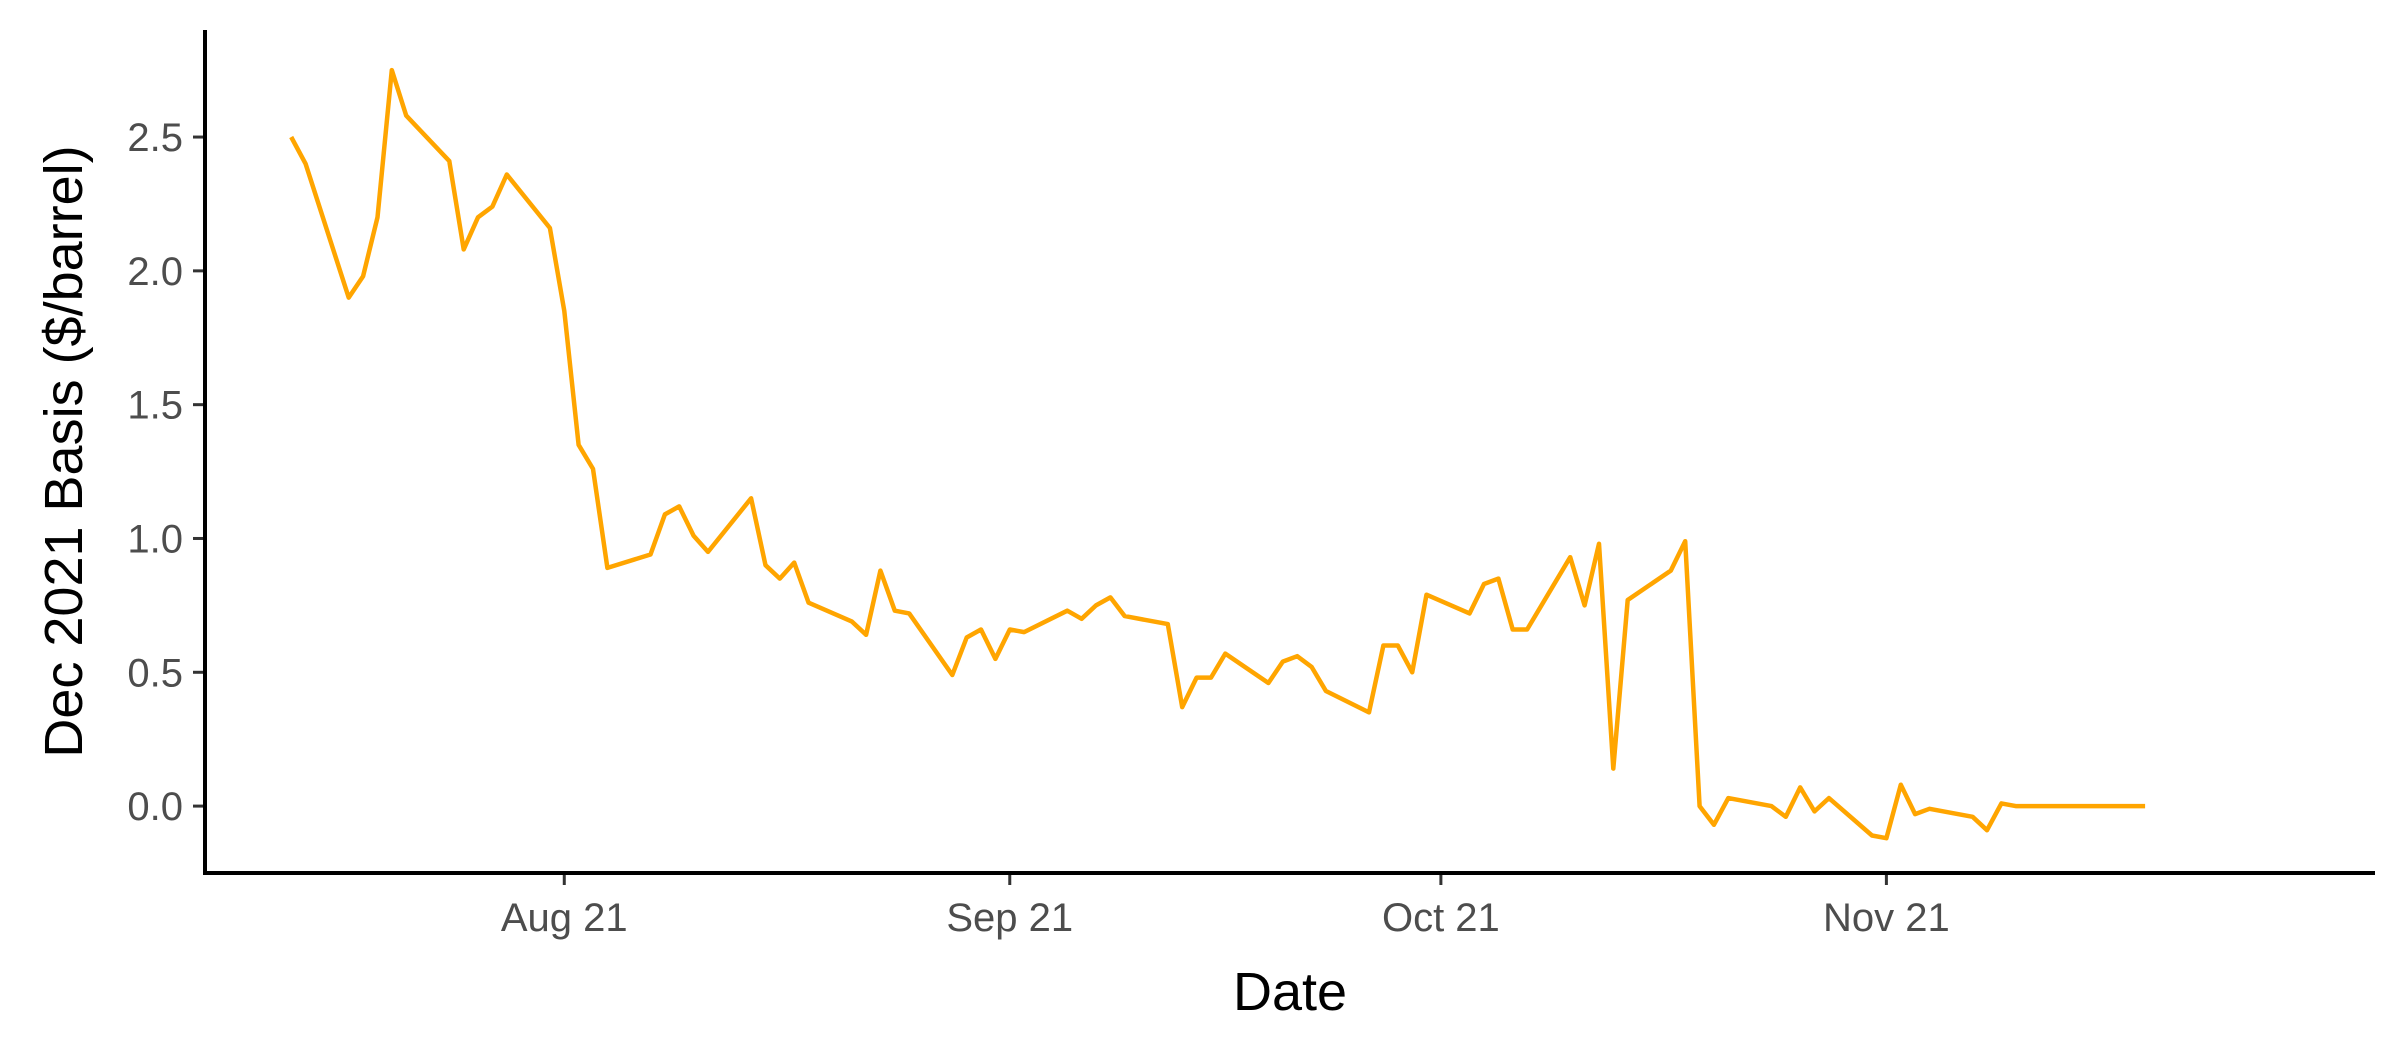 The height and width of the screenshot is (1052, 2400). What do you see at coordinates (155, 807) in the screenshot?
I see `y-tick-label: 0.0` at bounding box center [155, 807].